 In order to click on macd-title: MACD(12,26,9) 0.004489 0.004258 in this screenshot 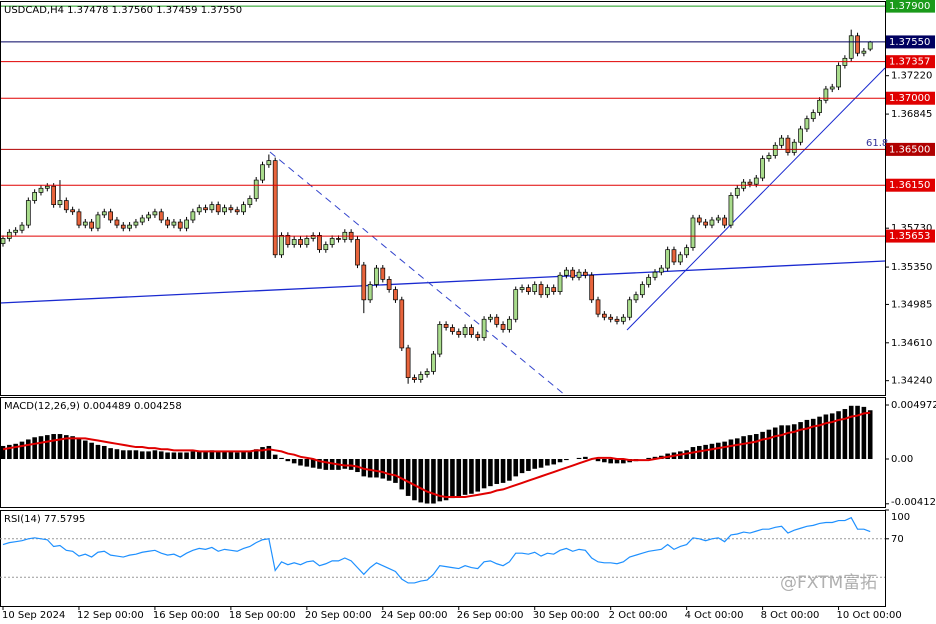, I will do `click(93, 406)`.